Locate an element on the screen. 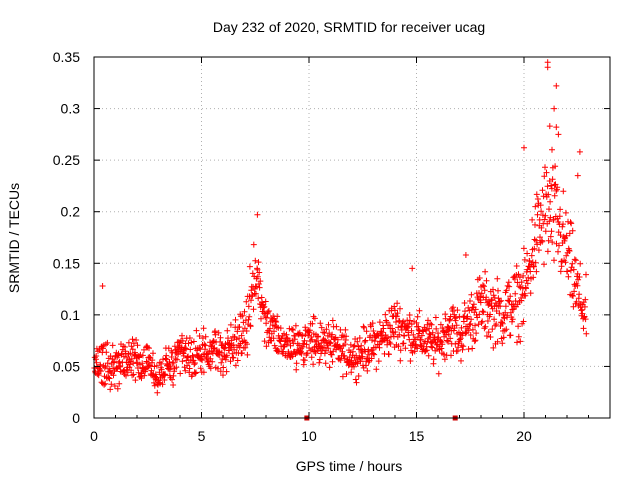 The image size is (640, 480). y-tick-label: 0.25 is located at coordinates (66, 160).